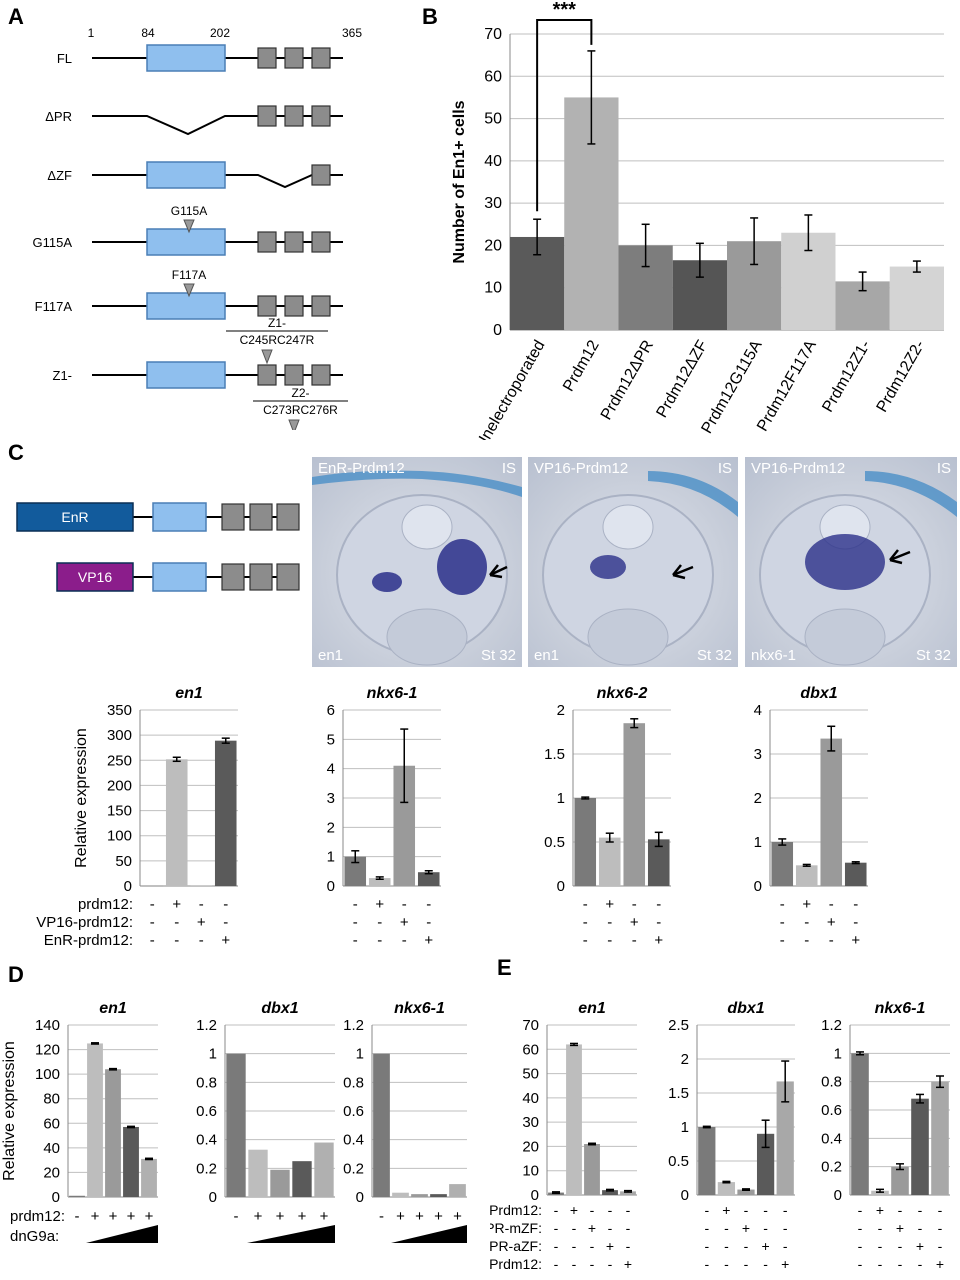  What do you see at coordinates (530, 1146) in the screenshot?
I see `tick-label: 20` at bounding box center [530, 1146].